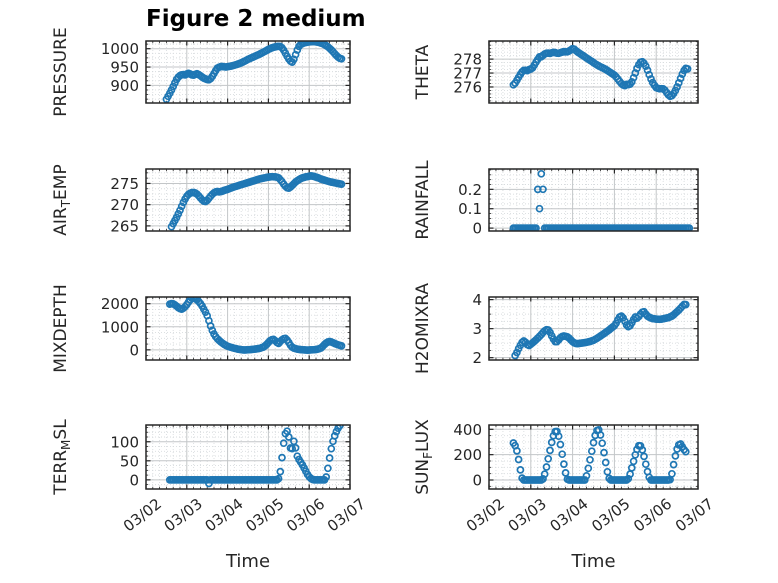 The width and height of the screenshot is (778, 583). Describe the element at coordinates (593, 561) in the screenshot. I see `x-axis-label-right: Time` at that location.